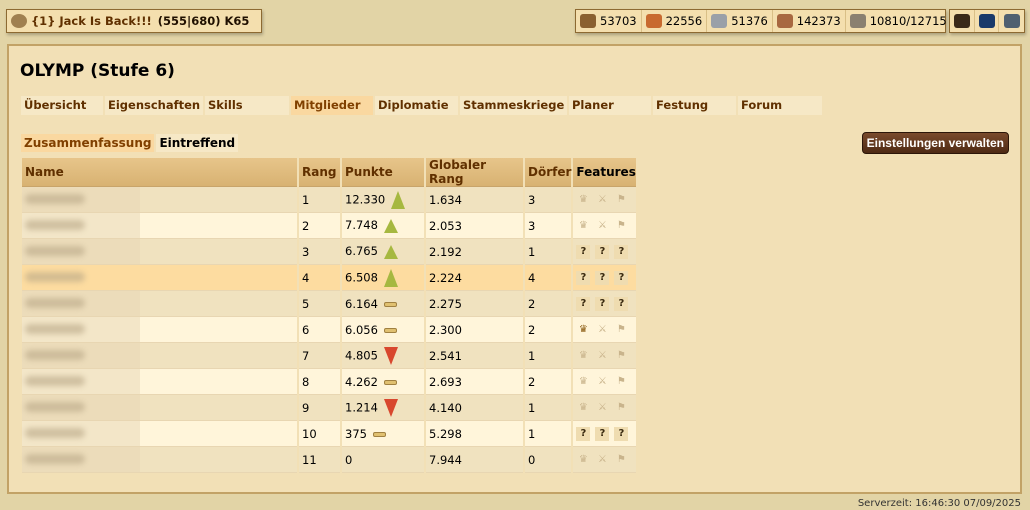 This screenshot has height=510, width=1030. I want to click on rank: 1, so click(319, 200).